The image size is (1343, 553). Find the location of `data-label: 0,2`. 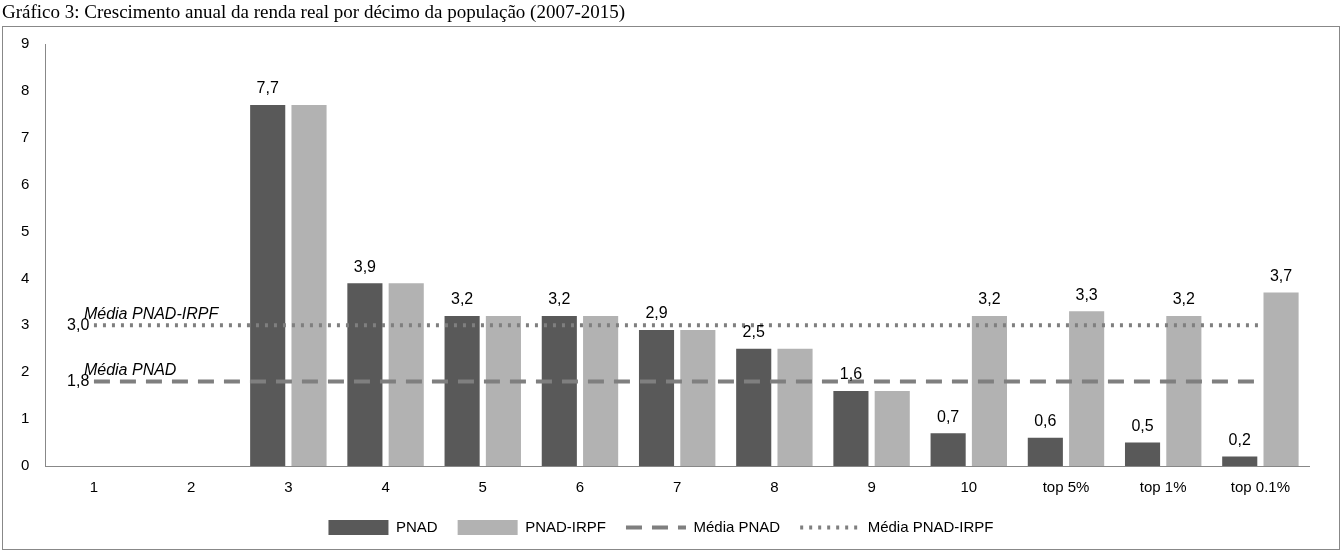

data-label: 0,2 is located at coordinates (1239, 440).